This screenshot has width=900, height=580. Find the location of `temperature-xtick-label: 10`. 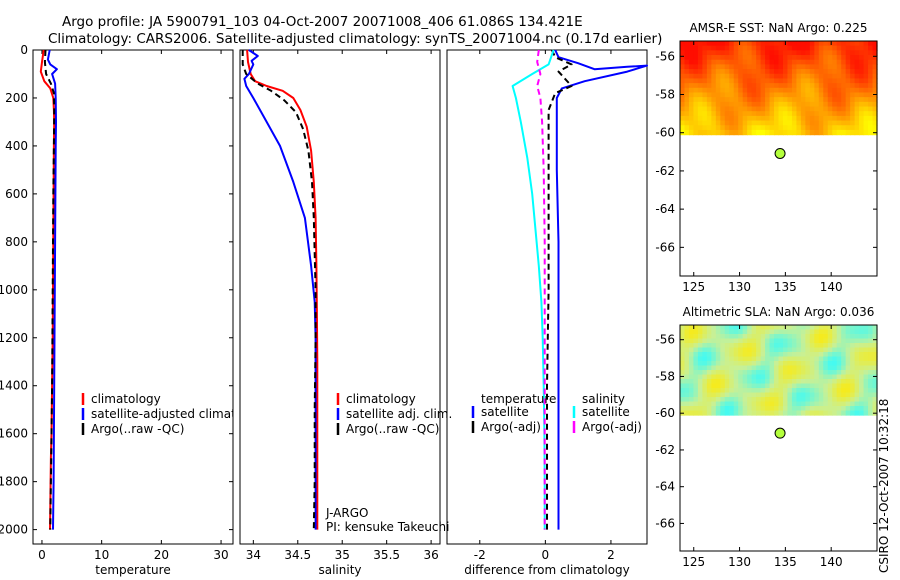

temperature-xtick-label: 10 is located at coordinates (101, 555).